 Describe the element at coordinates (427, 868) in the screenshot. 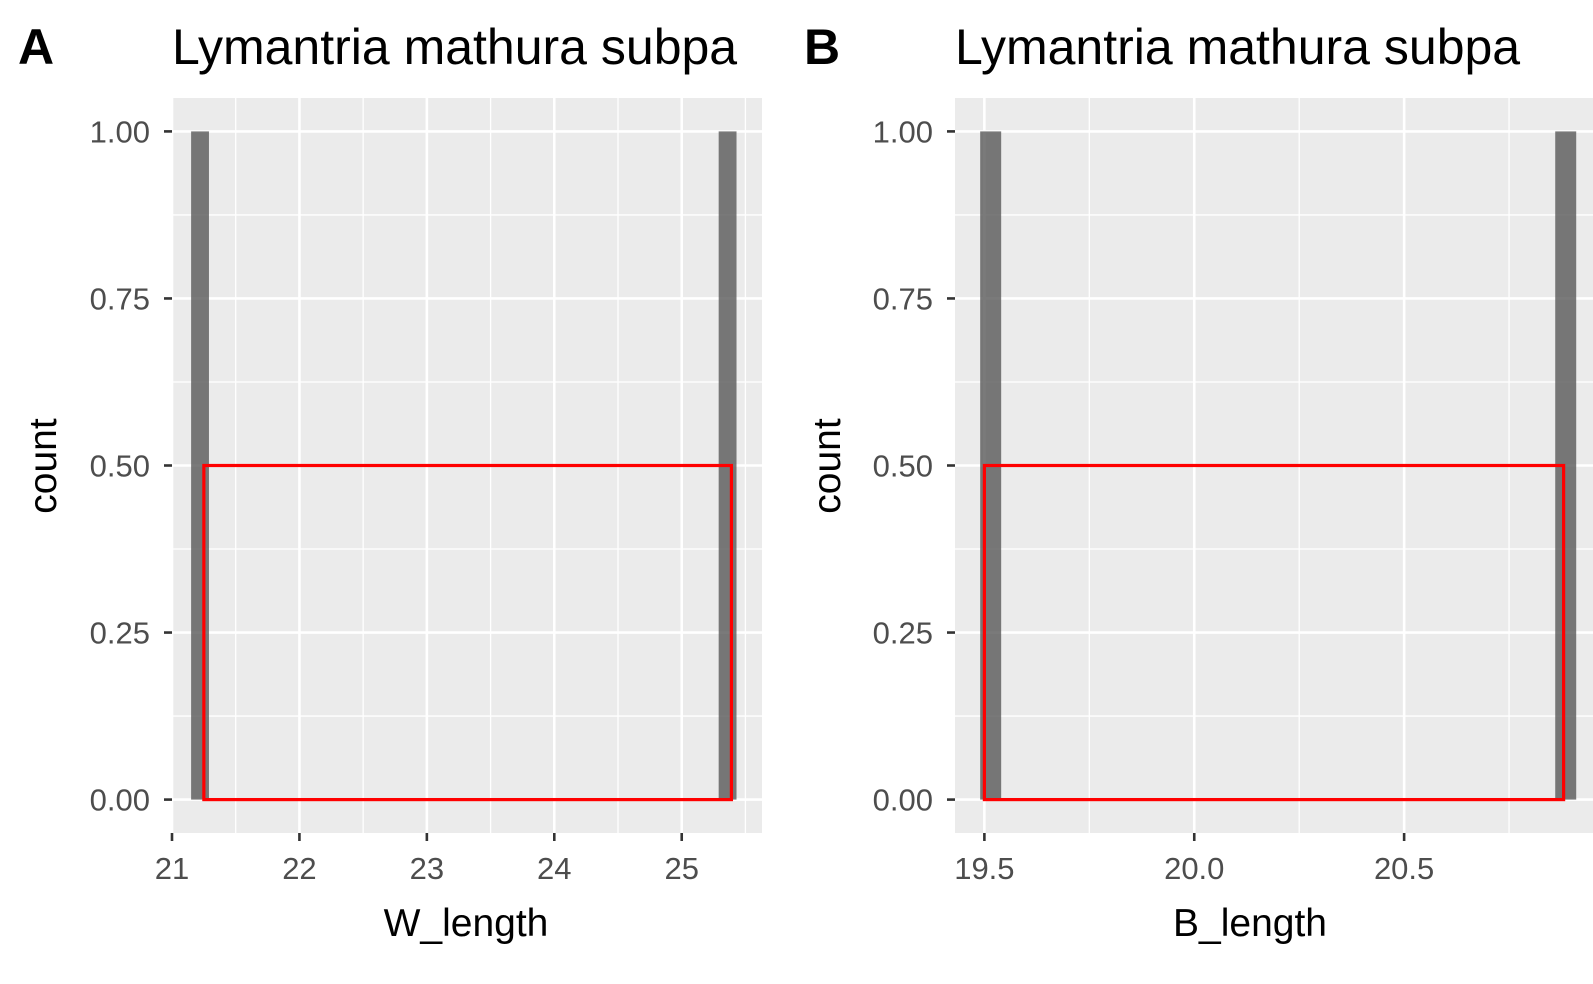

I see `panel-a-x-tick-label: 23` at that location.